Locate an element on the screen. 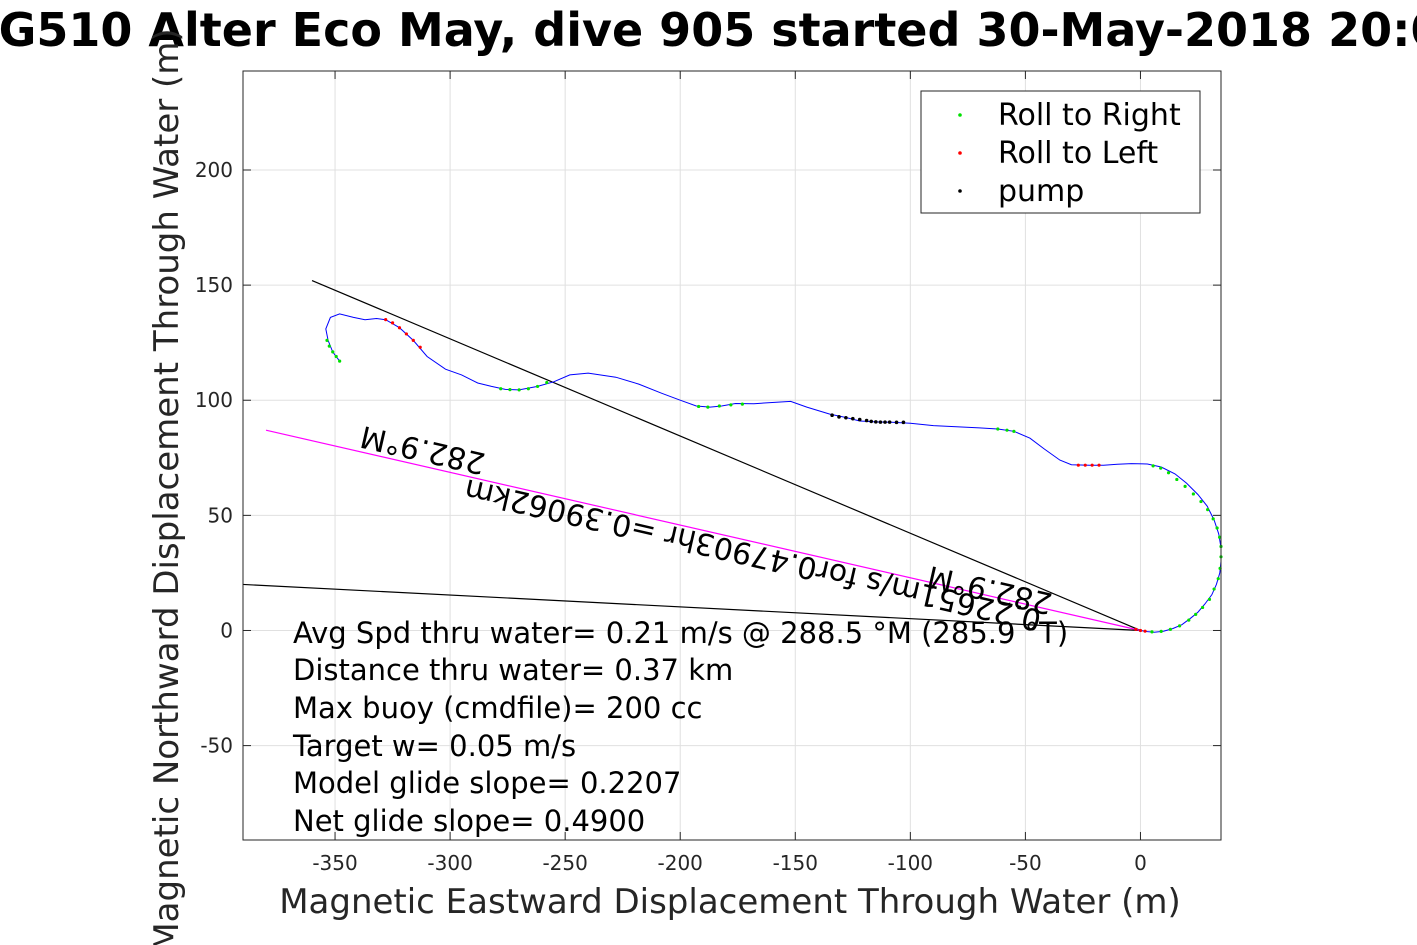  y-tick-label: -50 is located at coordinates (216, 746).